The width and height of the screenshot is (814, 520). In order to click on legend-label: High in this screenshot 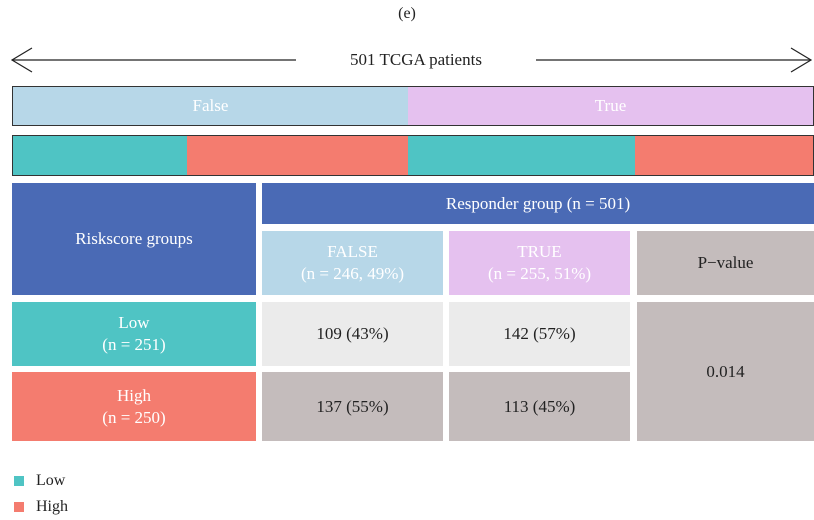, I will do `click(52, 506)`.